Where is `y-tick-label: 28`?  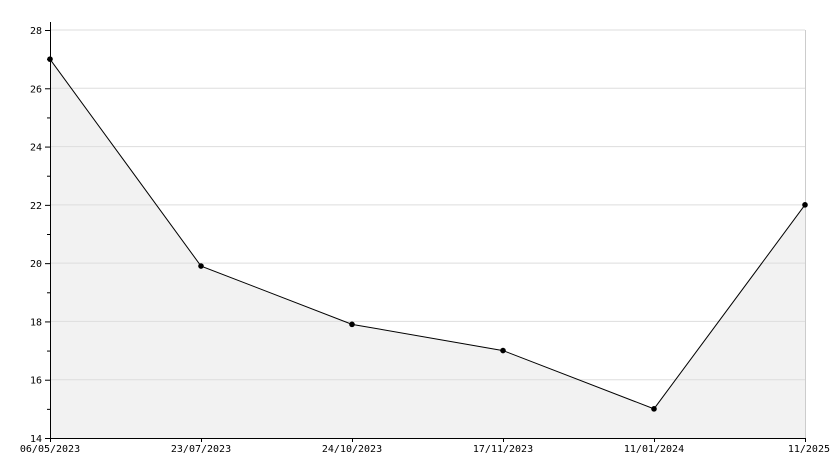
y-tick-label: 28 is located at coordinates (36, 31).